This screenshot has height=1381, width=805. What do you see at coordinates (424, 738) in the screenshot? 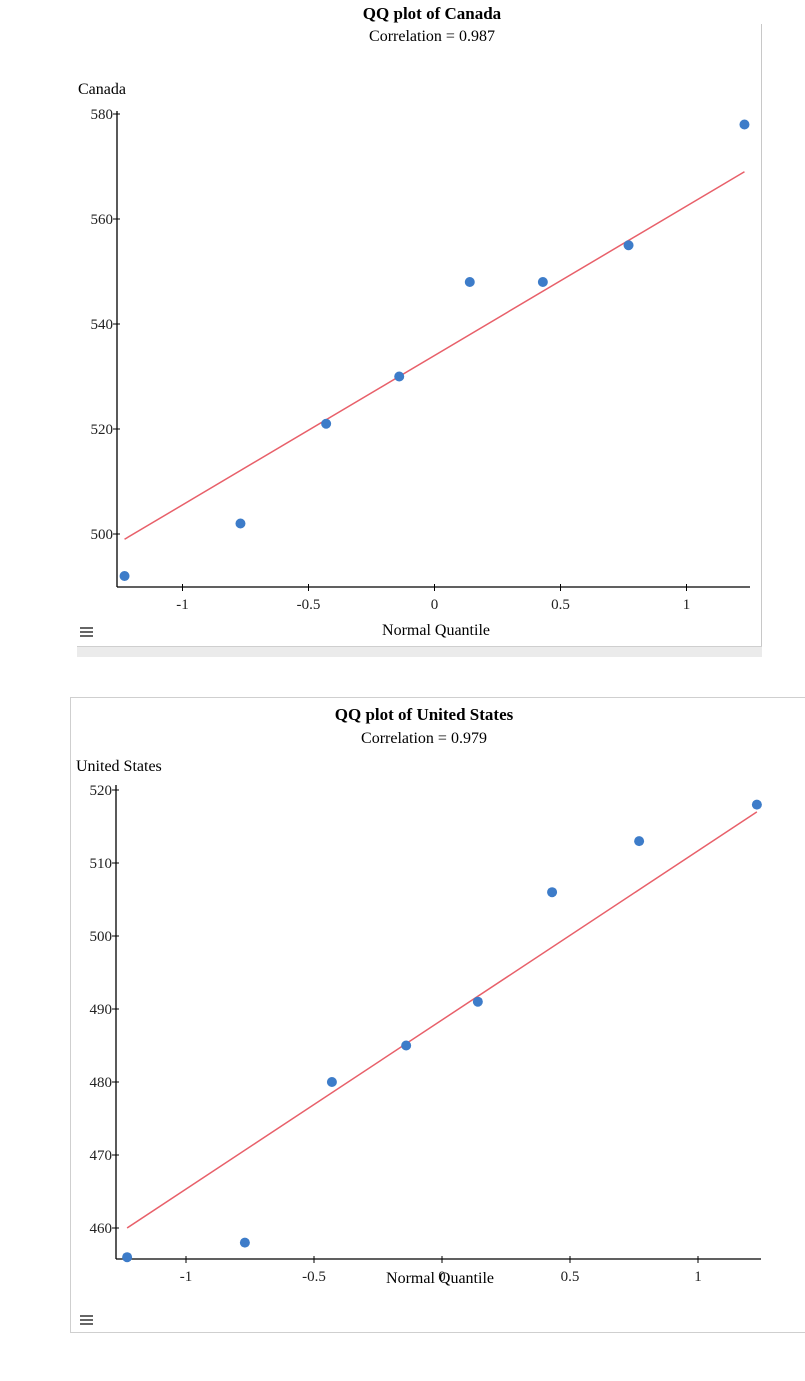
I see `chart-subtitle: Correlation = 0.979` at bounding box center [424, 738].